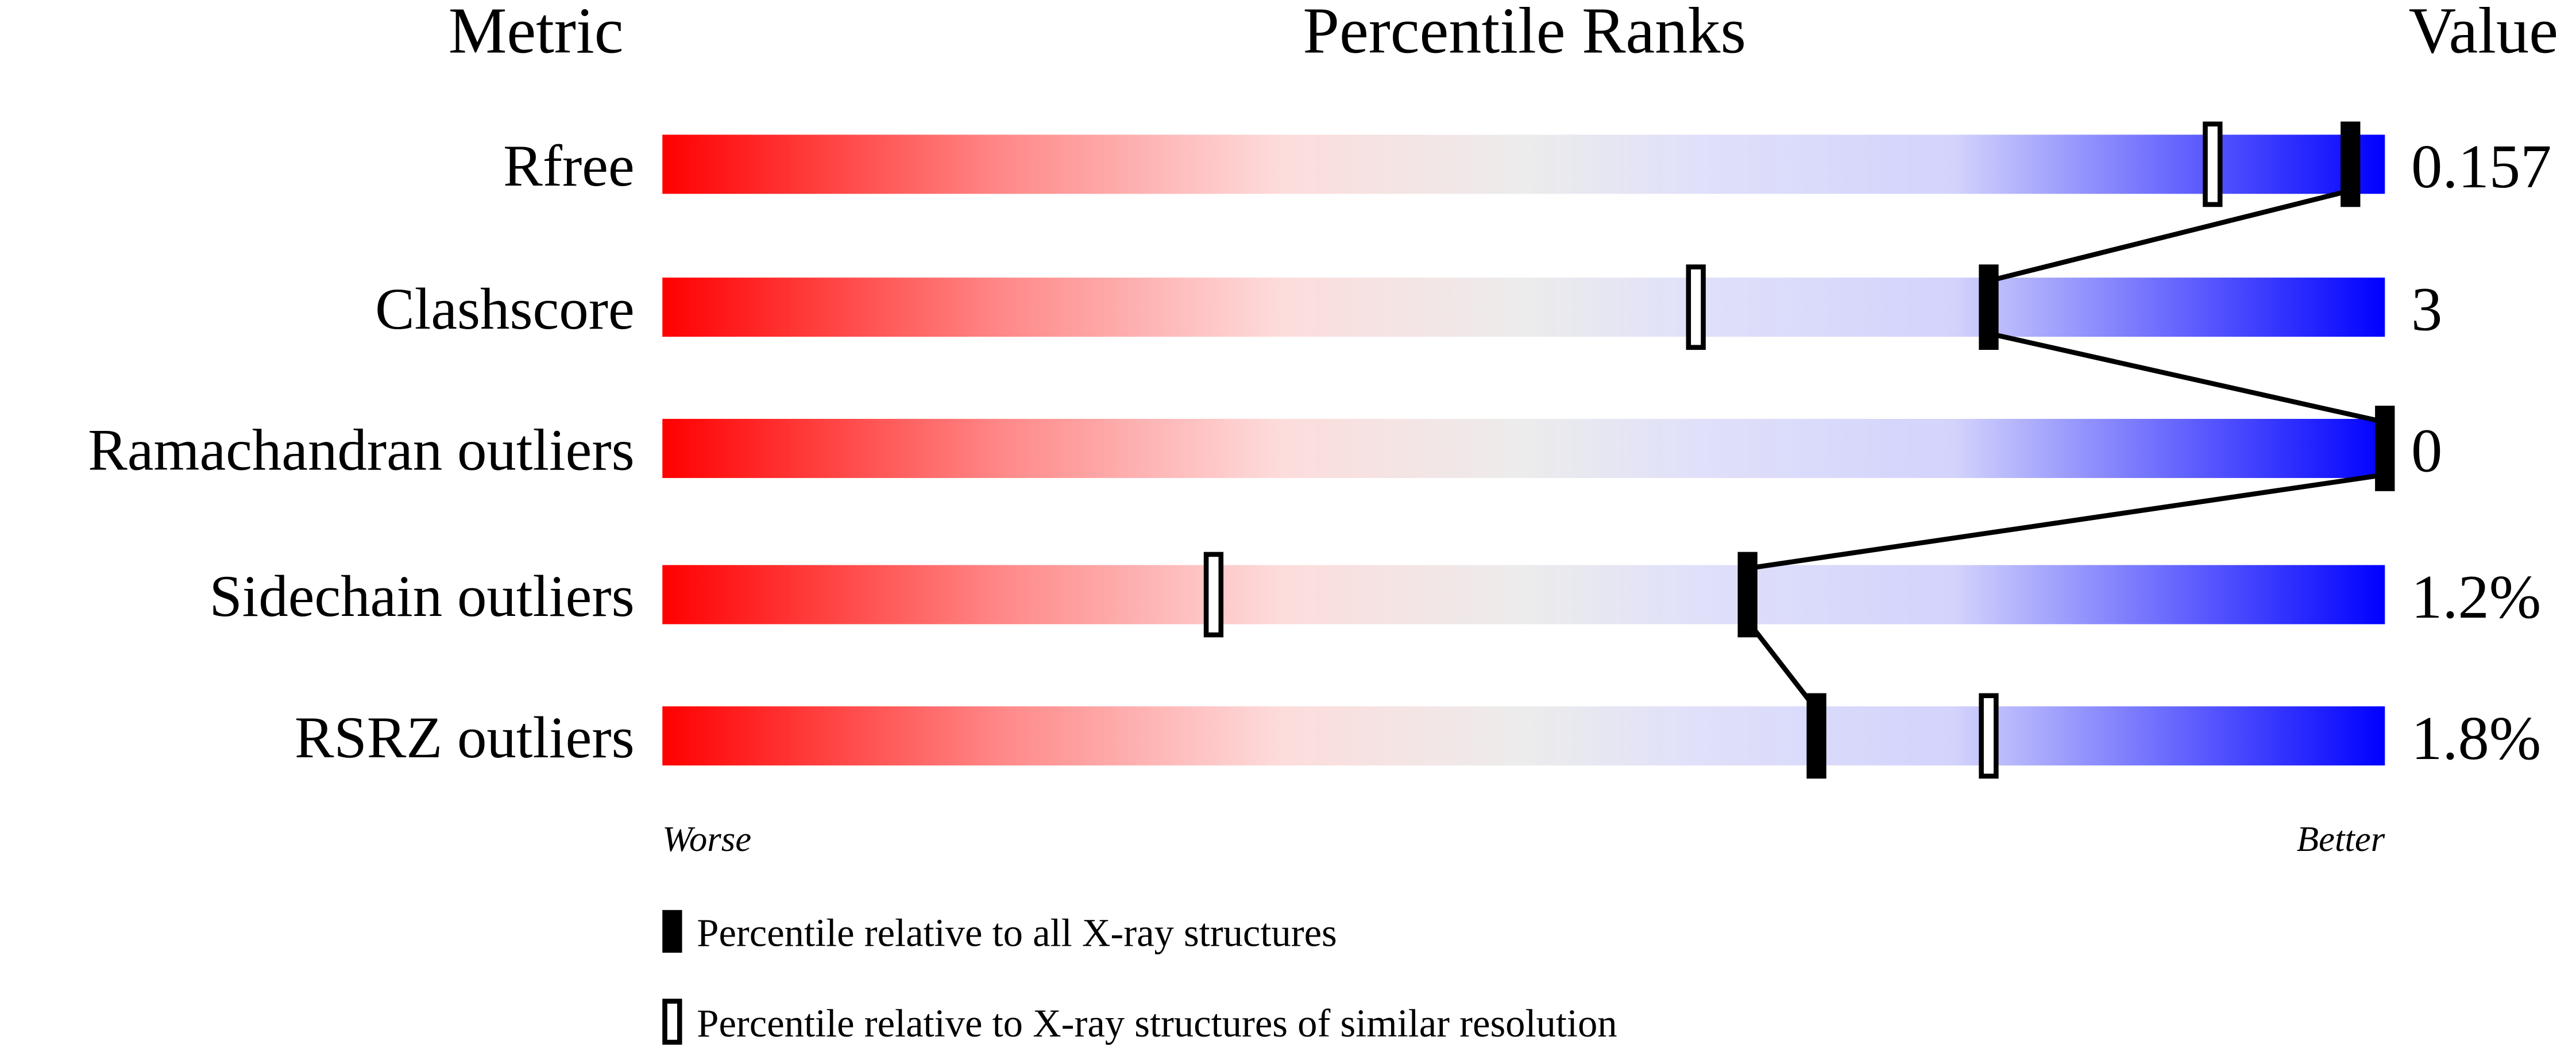 The image size is (2576, 1048). What do you see at coordinates (2426, 451) in the screenshot?
I see `metric-value: 0` at bounding box center [2426, 451].